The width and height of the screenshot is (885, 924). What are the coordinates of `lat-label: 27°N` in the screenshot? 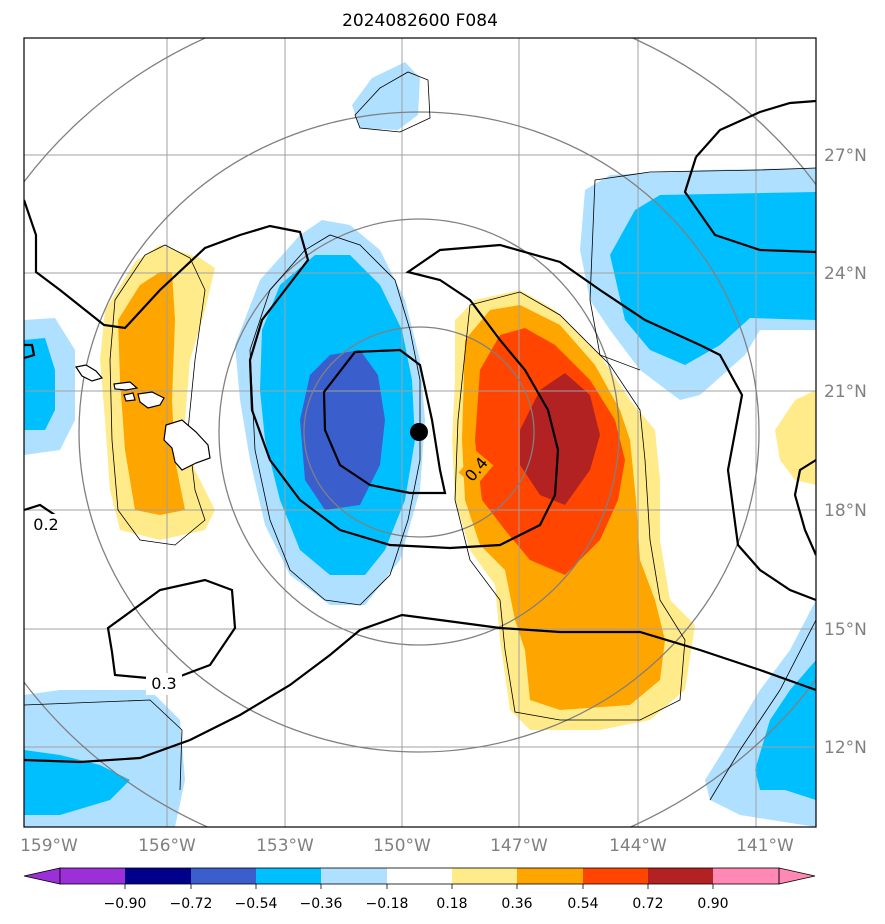 It's located at (845, 156).